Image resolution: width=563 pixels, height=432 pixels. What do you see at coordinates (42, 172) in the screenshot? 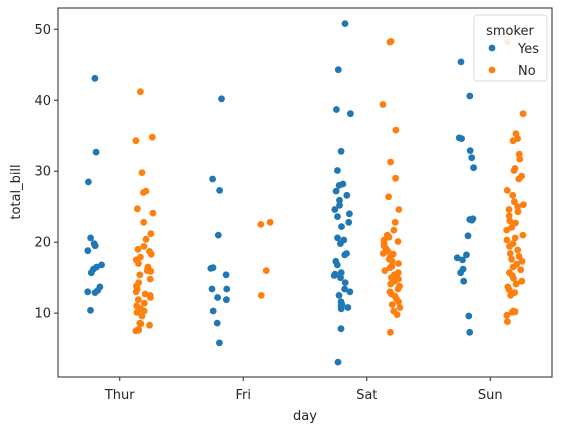
I see `y-tick-label: 30` at bounding box center [42, 172].